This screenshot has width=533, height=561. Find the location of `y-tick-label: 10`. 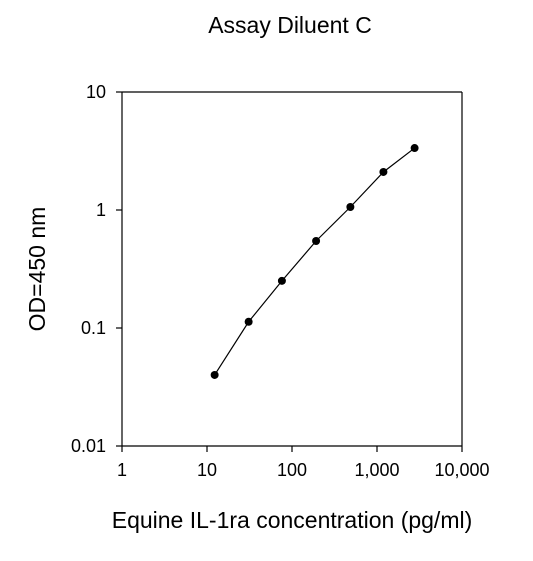

y-tick-label: 10 is located at coordinates (96, 92).